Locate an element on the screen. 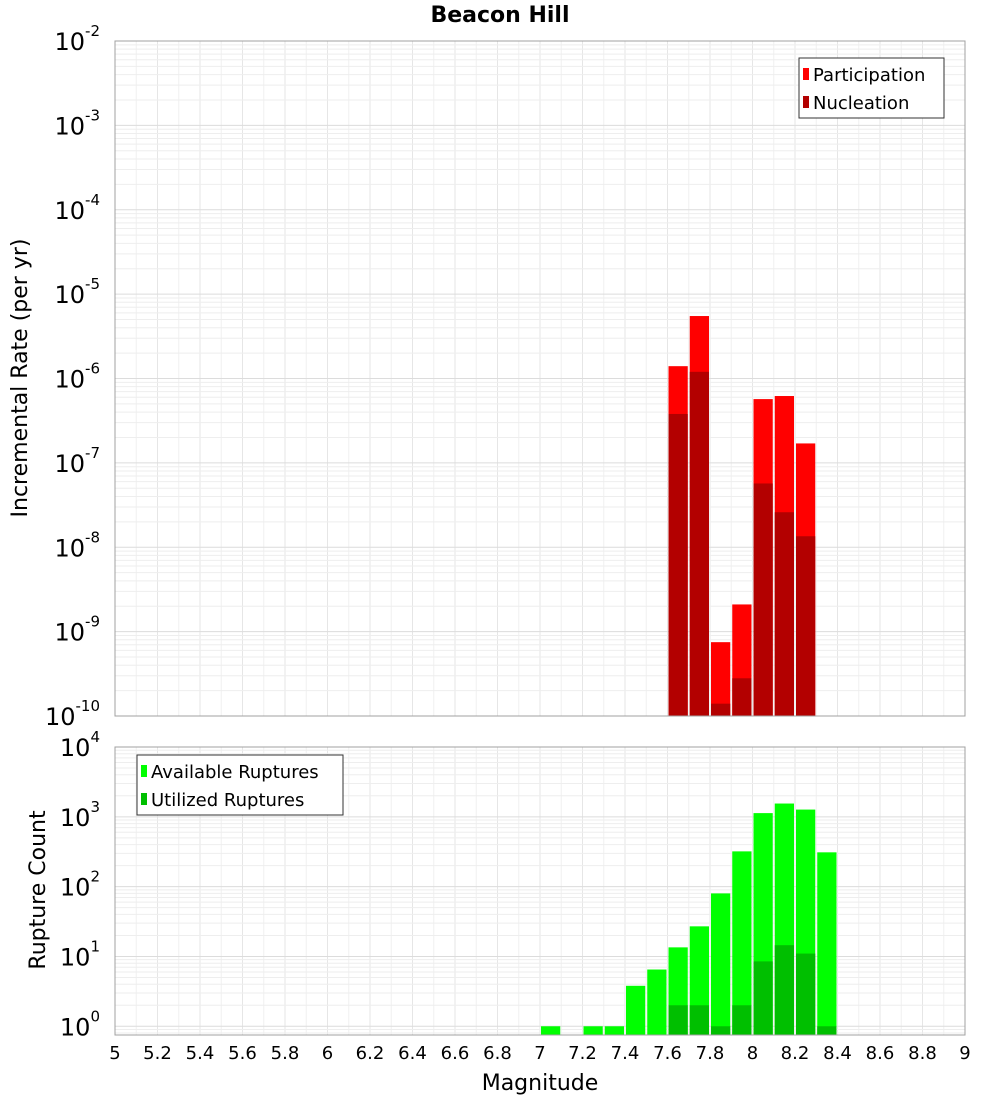 This screenshot has width=1000, height=1100. x-tick-label: 5.6 is located at coordinates (242, 1053).